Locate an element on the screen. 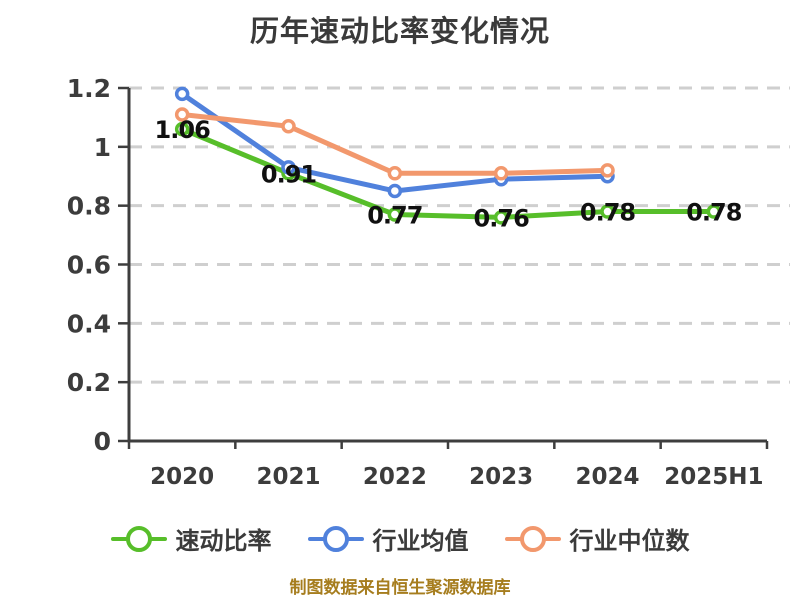  y-tick-label: 0.8 is located at coordinates (89, 206).